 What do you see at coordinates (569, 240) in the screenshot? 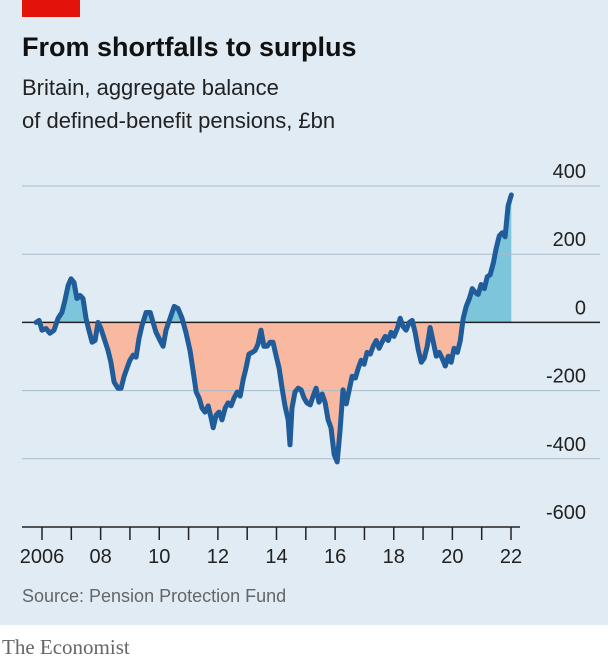
I see `y-tick-label: 200` at bounding box center [569, 240].